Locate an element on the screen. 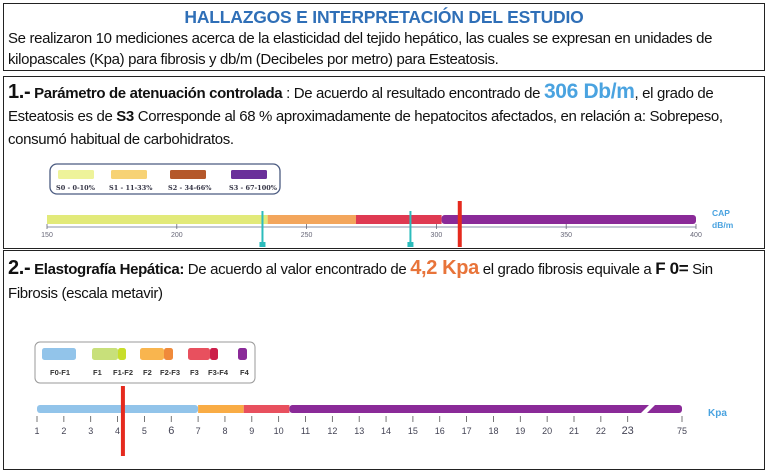 This screenshot has width=768, height=470. kpa-legend-label: F0-F1 is located at coordinates (60, 372).